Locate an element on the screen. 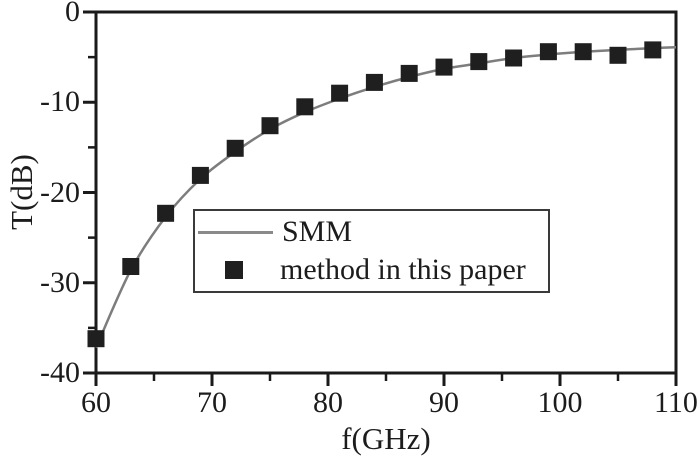 This screenshot has height=457, width=700. legend: SMM method in this paper is located at coordinates (371, 251).